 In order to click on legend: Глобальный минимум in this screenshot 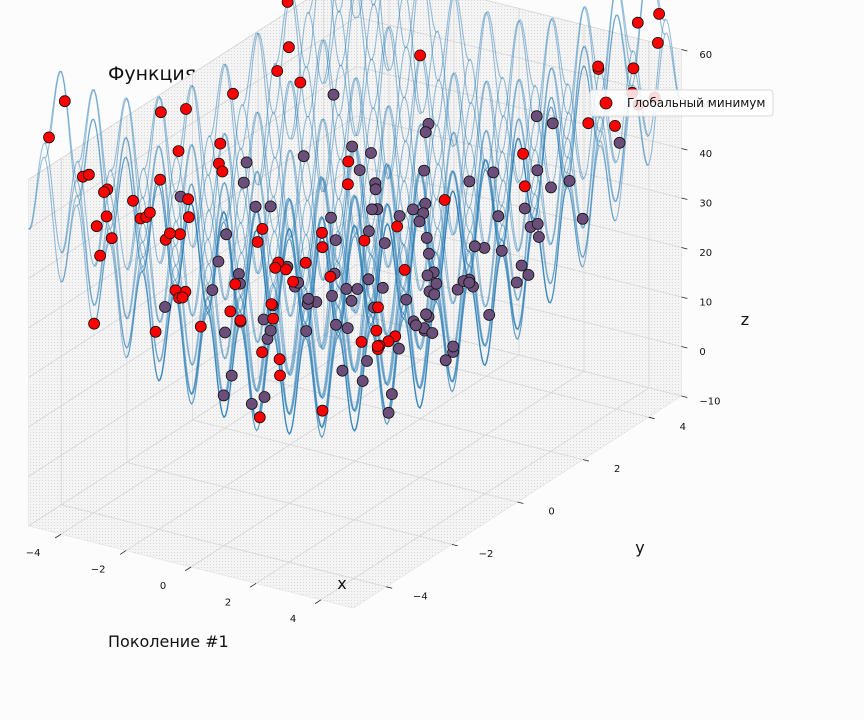, I will do `click(681, 103)`.